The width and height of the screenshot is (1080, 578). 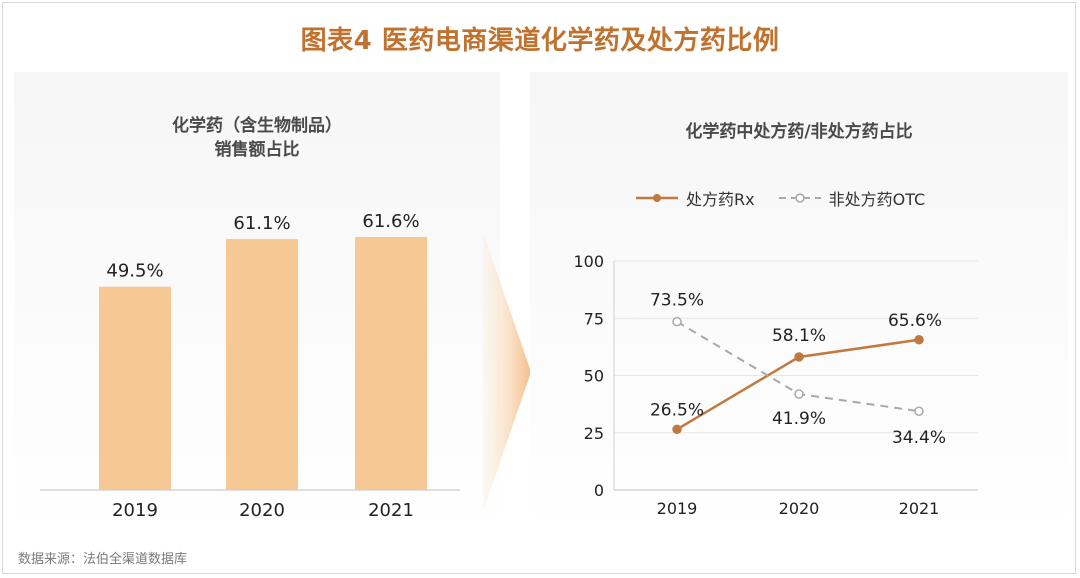 I want to click on bar-data-label: 61.1%, so click(x=261, y=223).